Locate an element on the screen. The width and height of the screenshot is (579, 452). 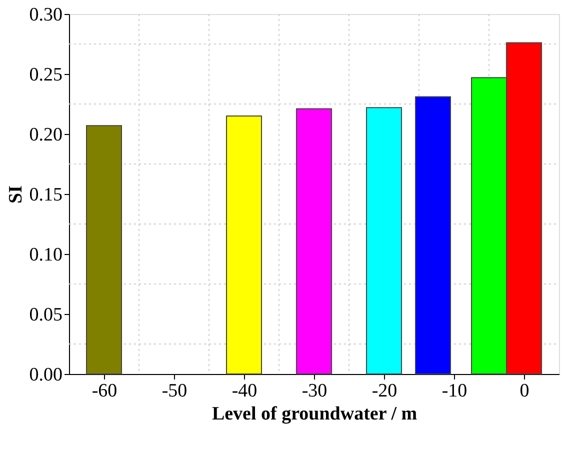
y-tick-label: 0.05 is located at coordinates (45, 315).